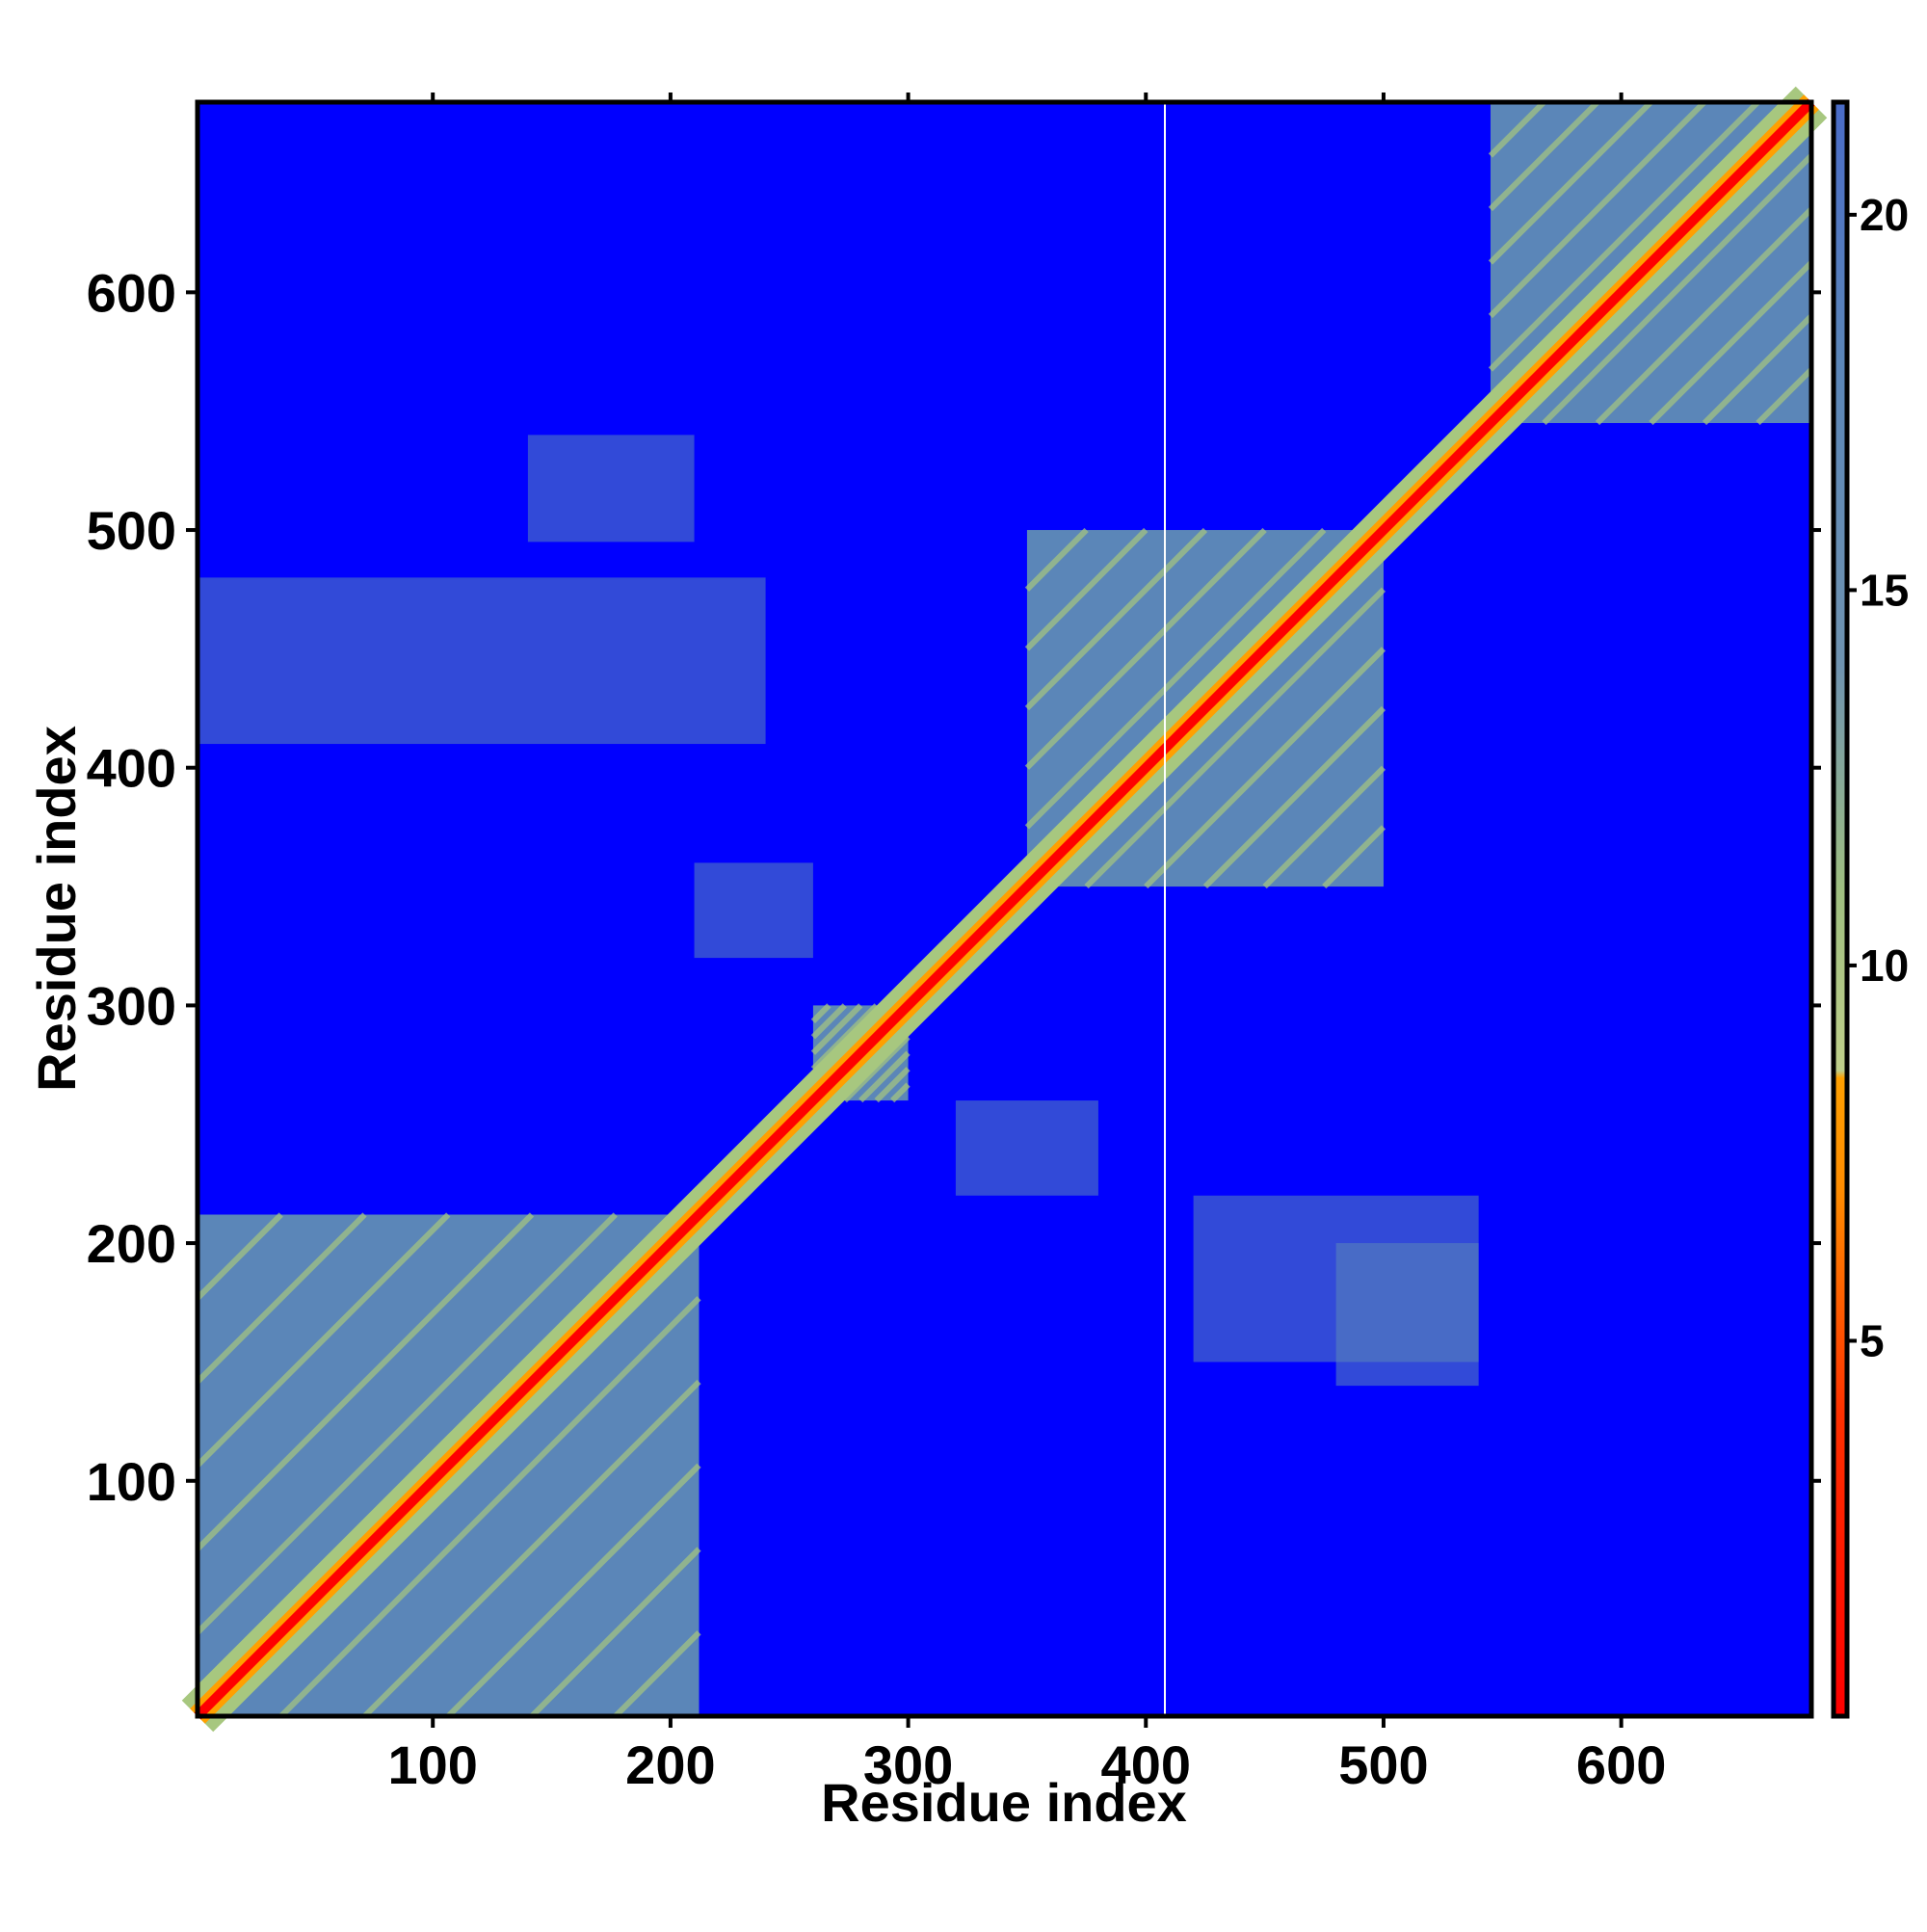 This screenshot has height=1932, width=1927. Describe the element at coordinates (1383, 1764) in the screenshot. I see `x-tick-label-500: 500` at that location.